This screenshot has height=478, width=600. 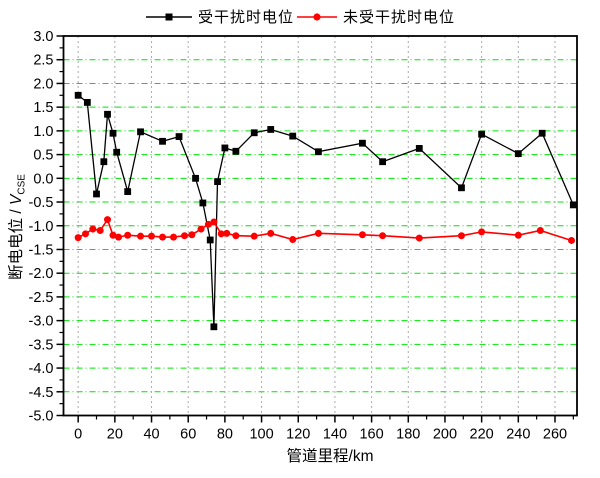 I want to click on y-tick-label: 0.5, so click(x=43, y=156).